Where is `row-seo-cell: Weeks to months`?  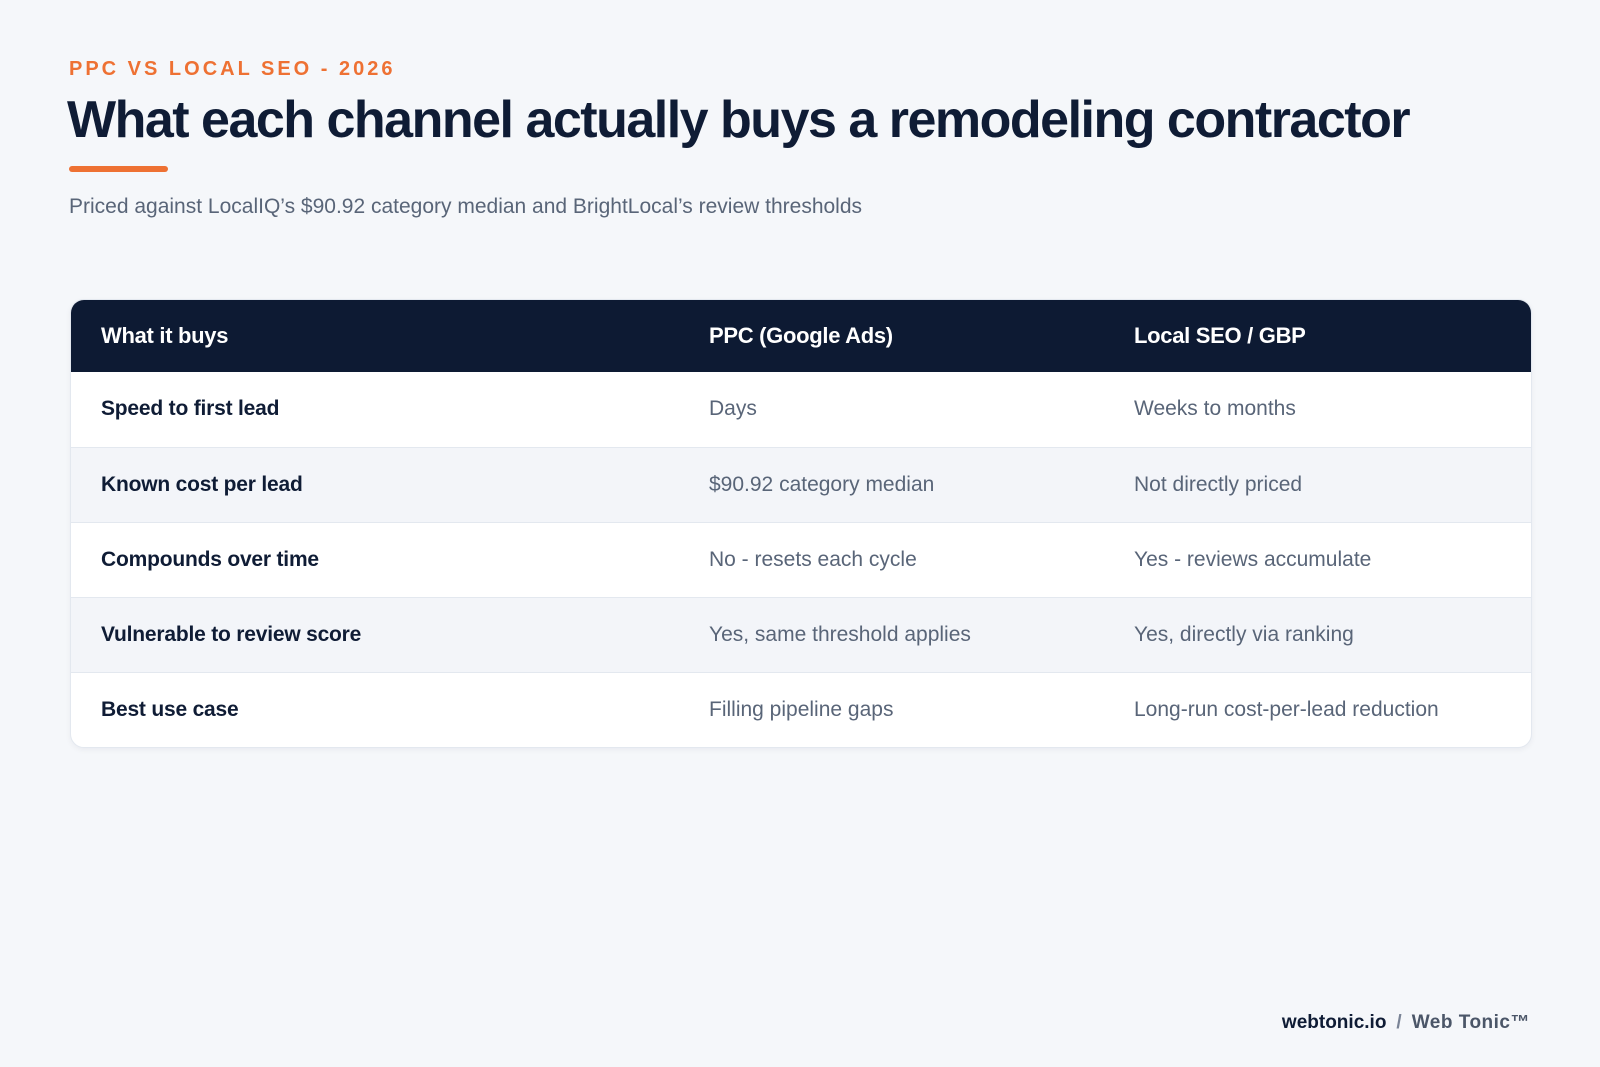
row-seo-cell: Weeks to months is located at coordinates (1215, 409).